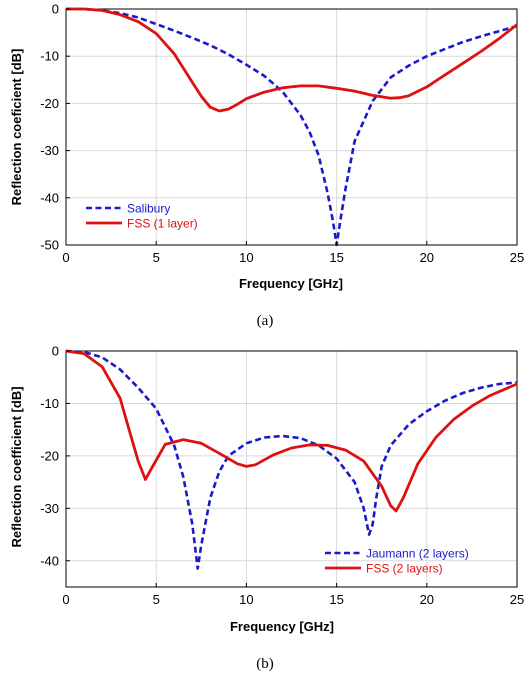 The image size is (530, 679). I want to click on chart-b-x-axis-title: Frequency [GHz], so click(282, 626).